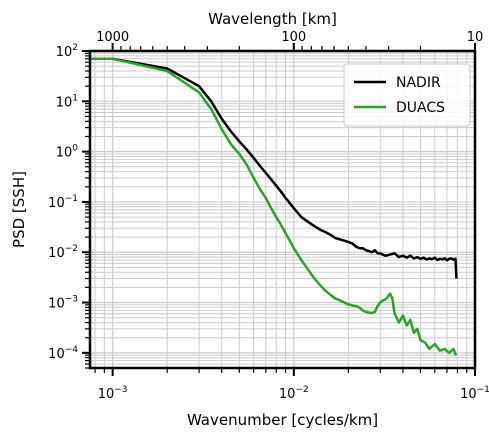 Image resolution: width=489 pixels, height=439 pixels. I want to click on top-axis-label: Wavelength [km], so click(272, 19).